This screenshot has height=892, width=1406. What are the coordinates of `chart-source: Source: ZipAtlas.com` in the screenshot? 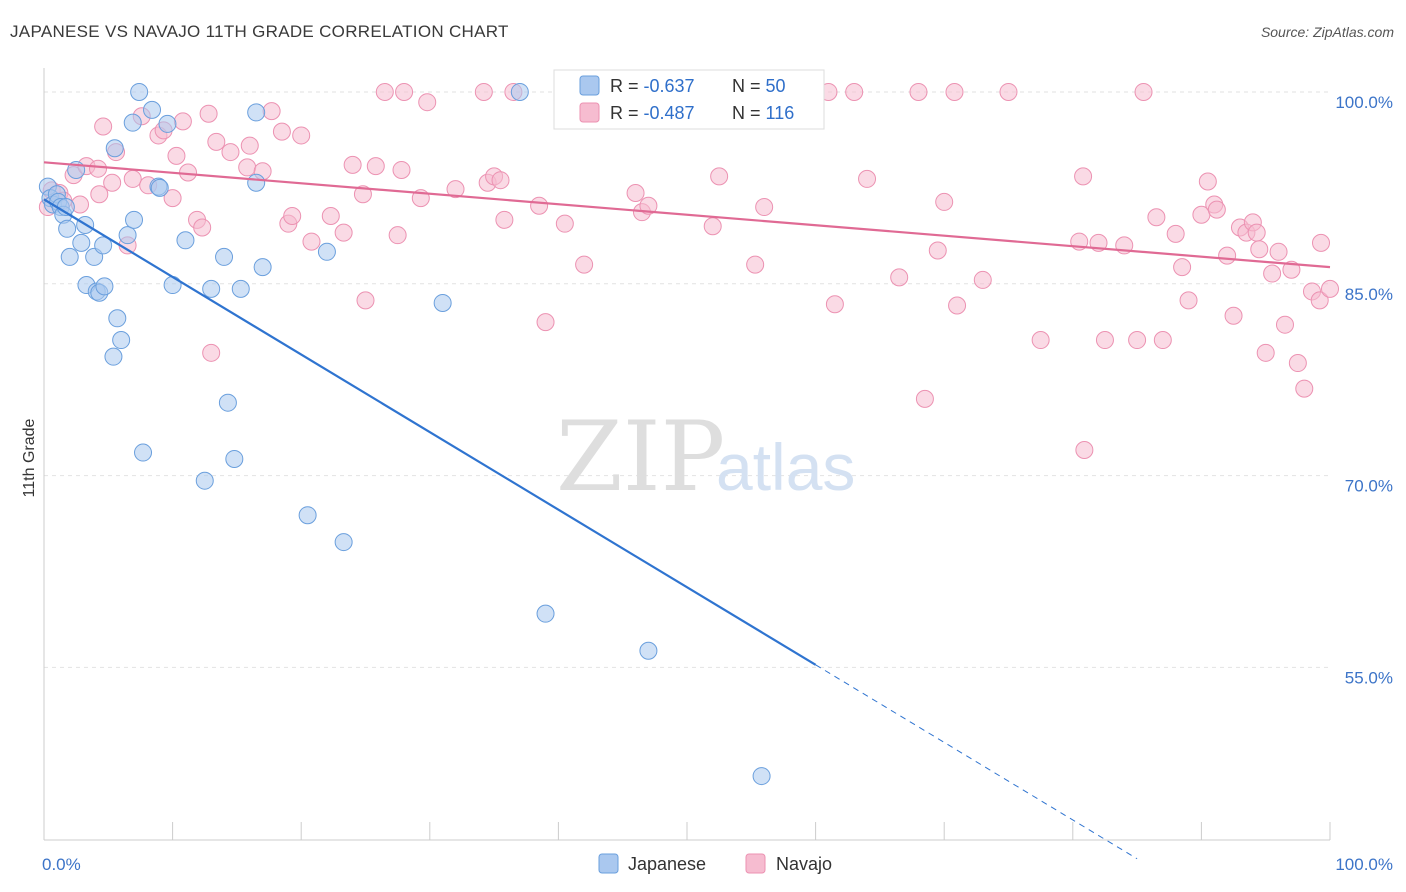 It's located at (1327, 32).